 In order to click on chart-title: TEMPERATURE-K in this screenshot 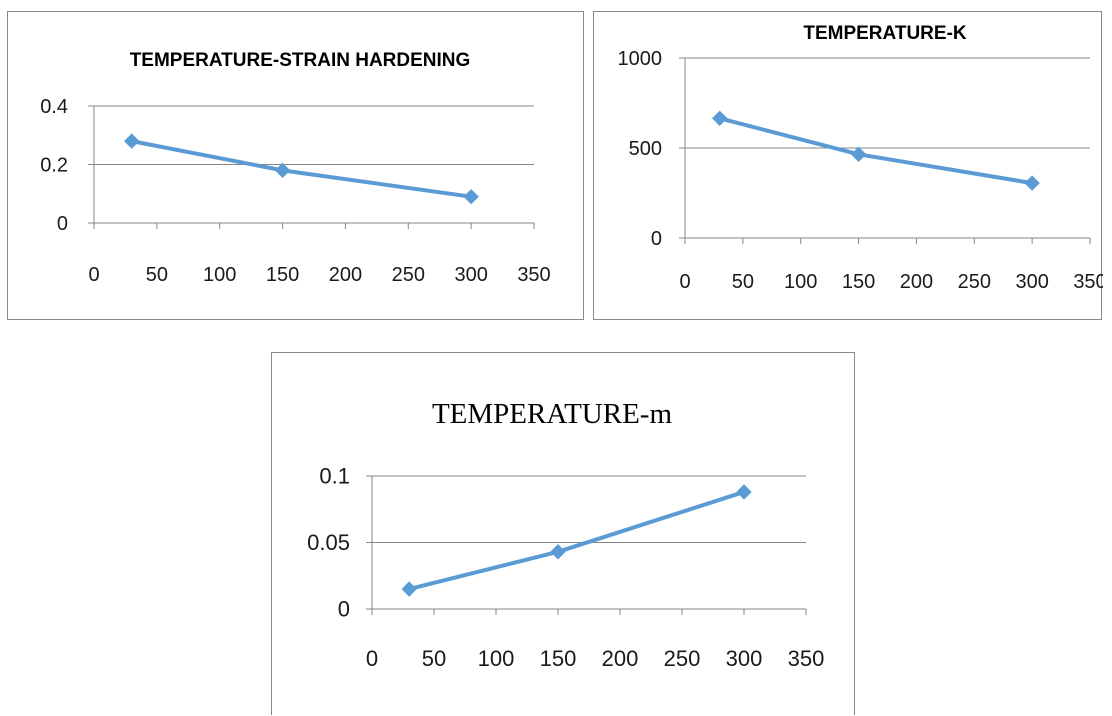, I will do `click(885, 33)`.